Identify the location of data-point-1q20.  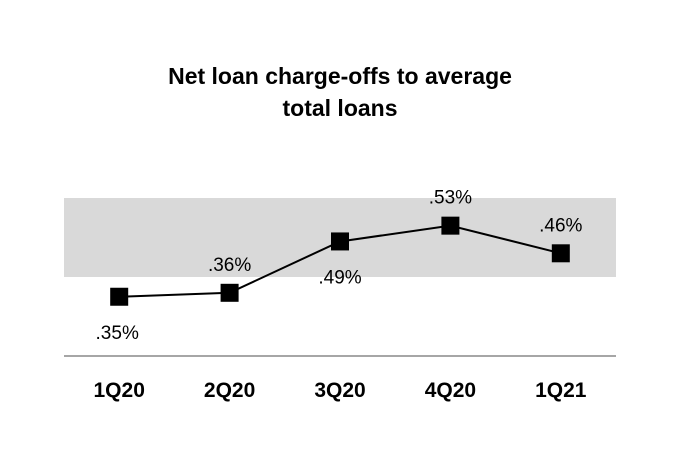
(119, 296).